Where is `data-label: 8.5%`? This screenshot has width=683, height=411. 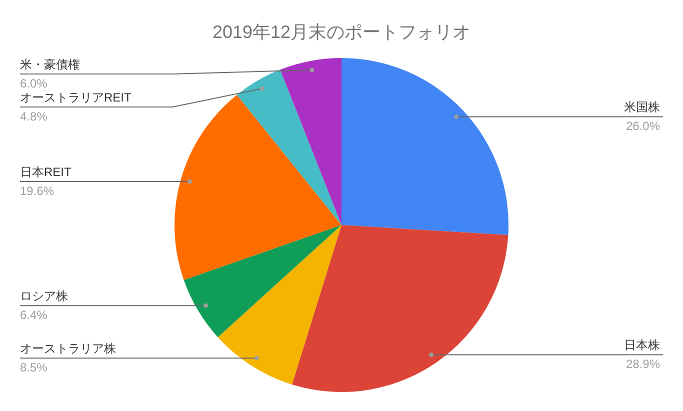
data-label: 8.5% is located at coordinates (34, 367).